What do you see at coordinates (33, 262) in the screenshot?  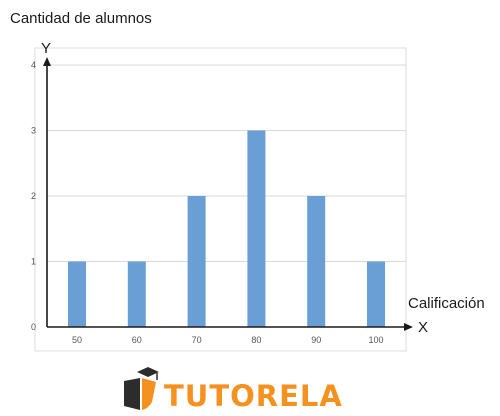 I see `y-tick-label: 1` at bounding box center [33, 262].